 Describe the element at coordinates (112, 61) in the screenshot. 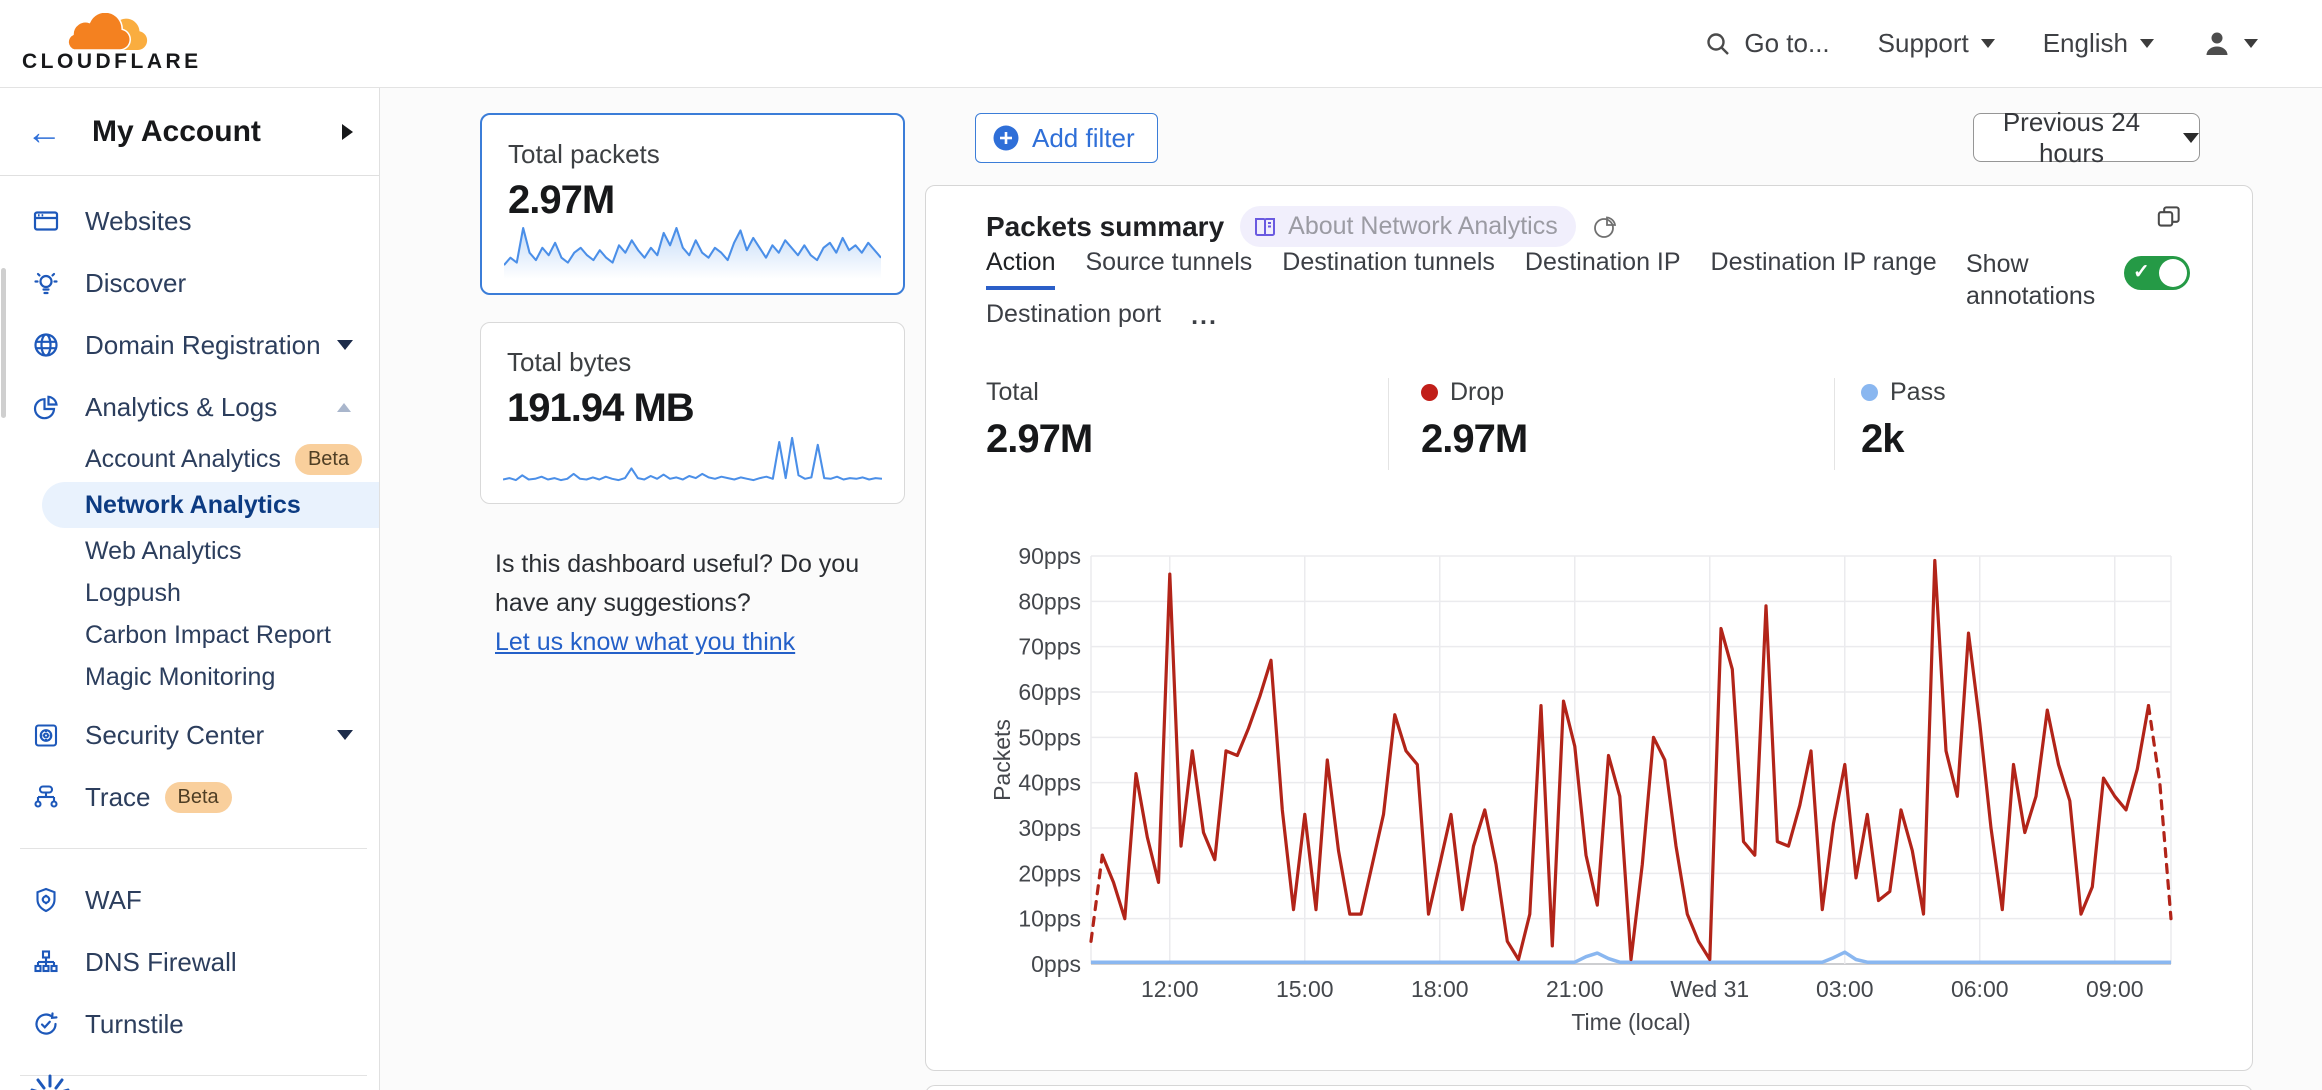

I see `cloudflare-wordmark: CLOUDFLARE` at that location.